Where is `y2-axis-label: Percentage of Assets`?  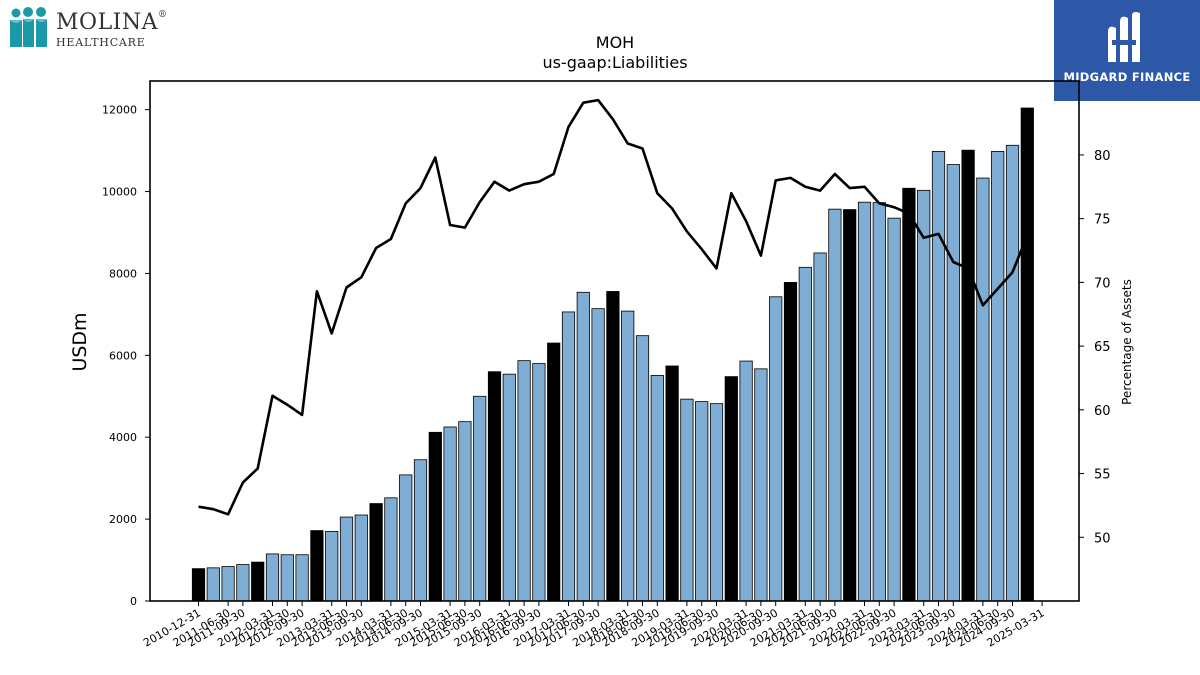
y2-axis-label: Percentage of Assets is located at coordinates (1127, 342).